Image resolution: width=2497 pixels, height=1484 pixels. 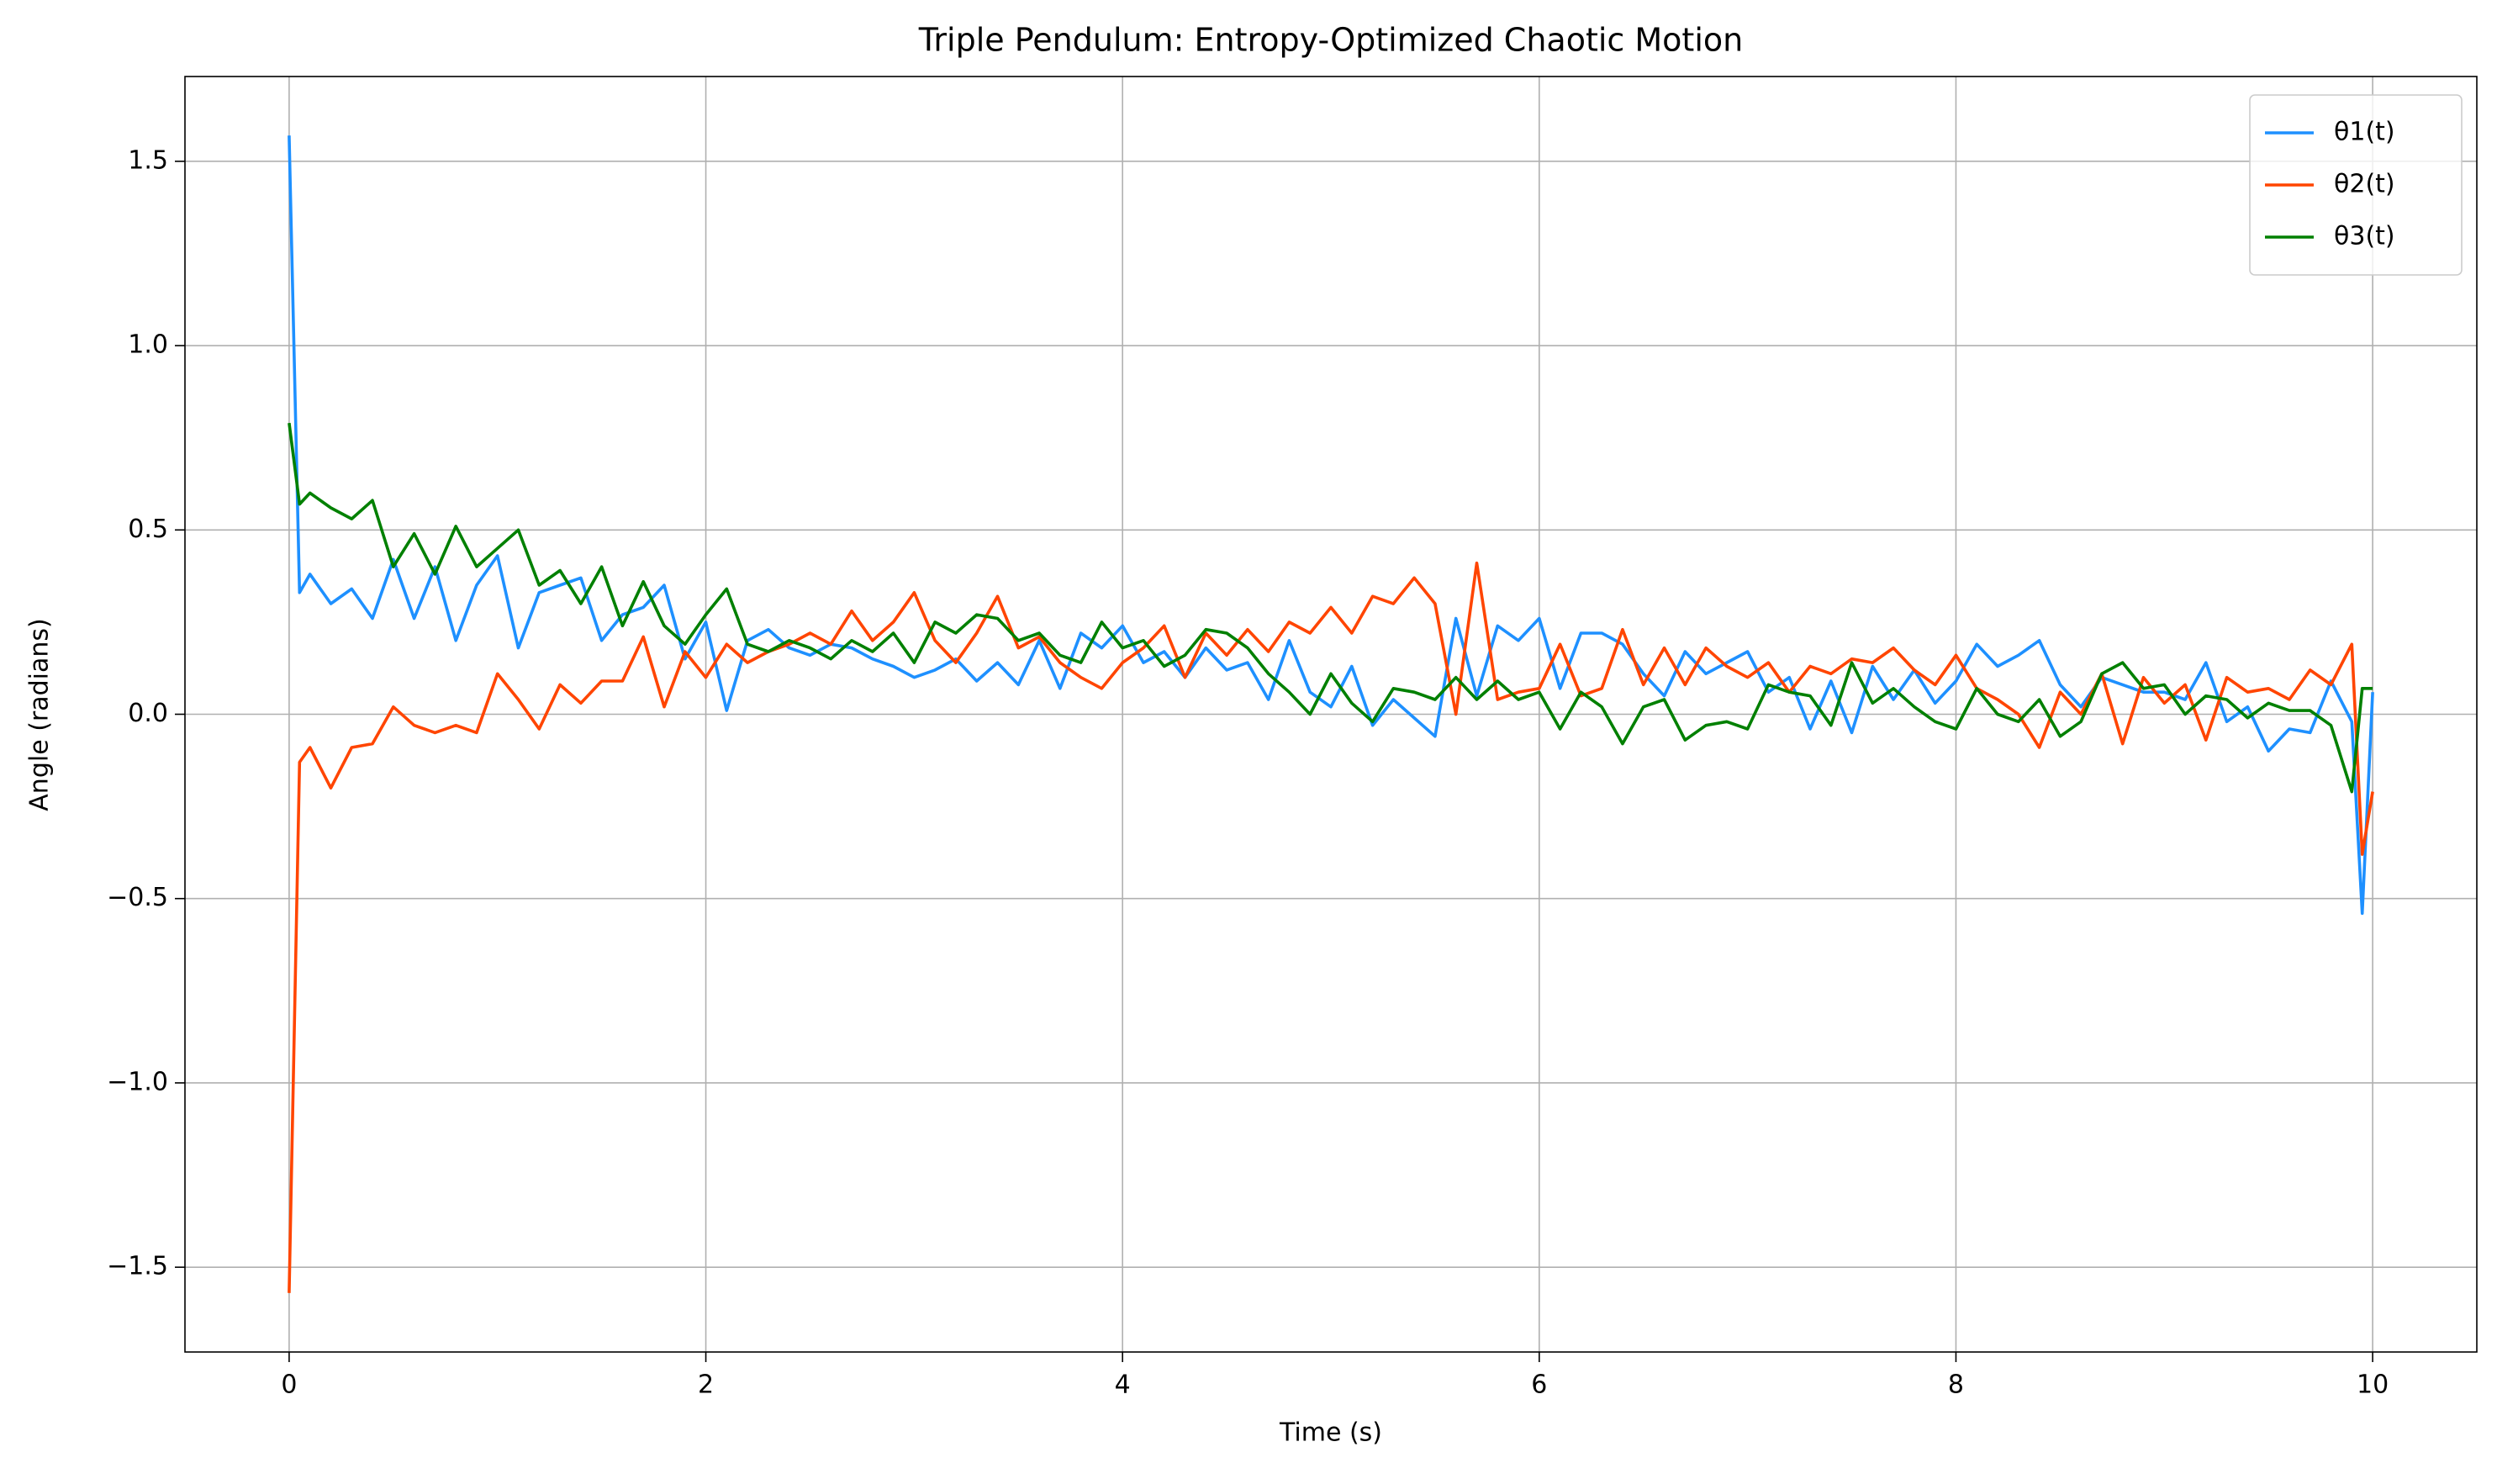 I want to click on y-tick-label: 1.0, so click(x=148, y=345).